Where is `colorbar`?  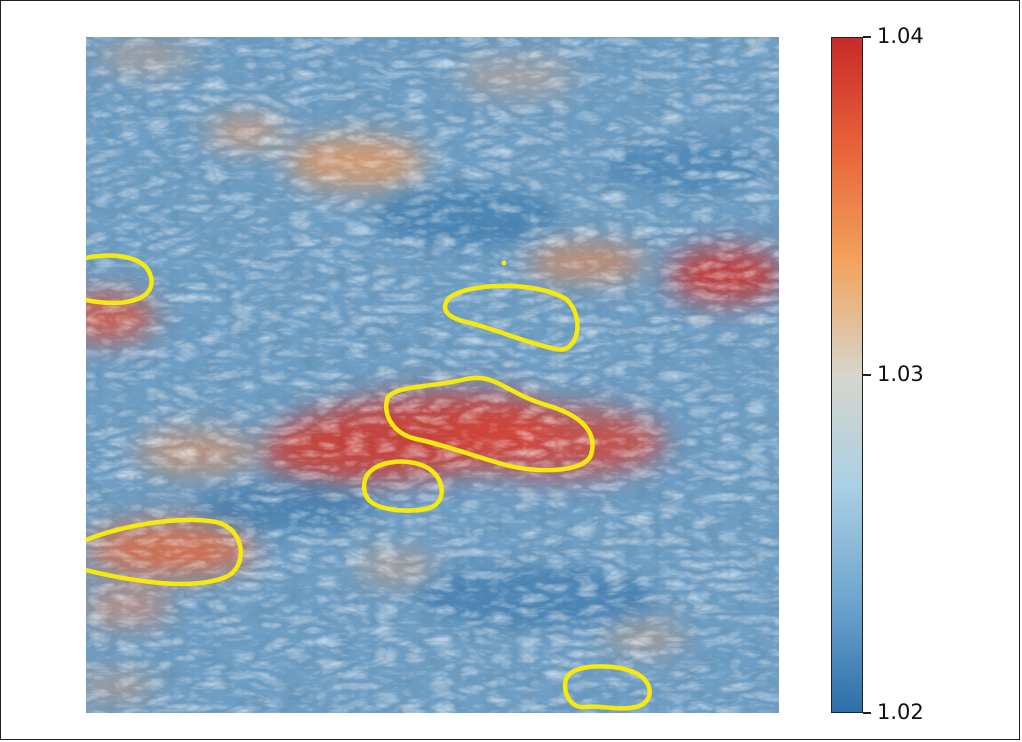 colorbar is located at coordinates (847, 375).